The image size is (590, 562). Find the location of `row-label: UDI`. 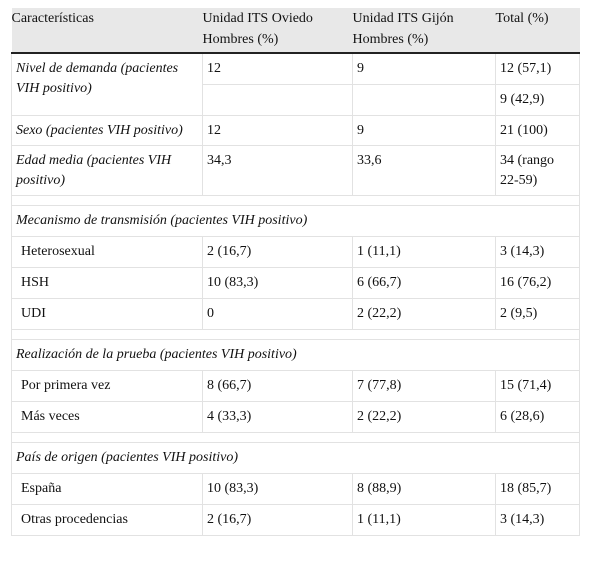

row-label: UDI is located at coordinates (107, 314).